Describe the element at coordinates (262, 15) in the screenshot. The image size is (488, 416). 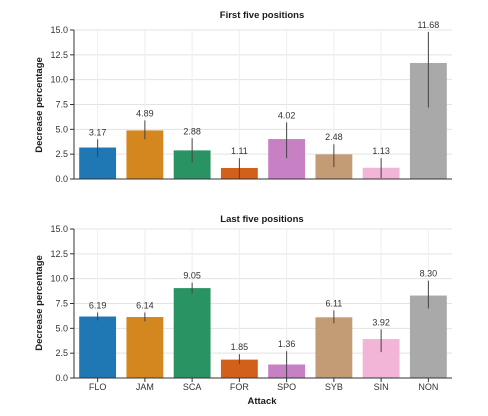
I see `chart-title: First five positions` at that location.